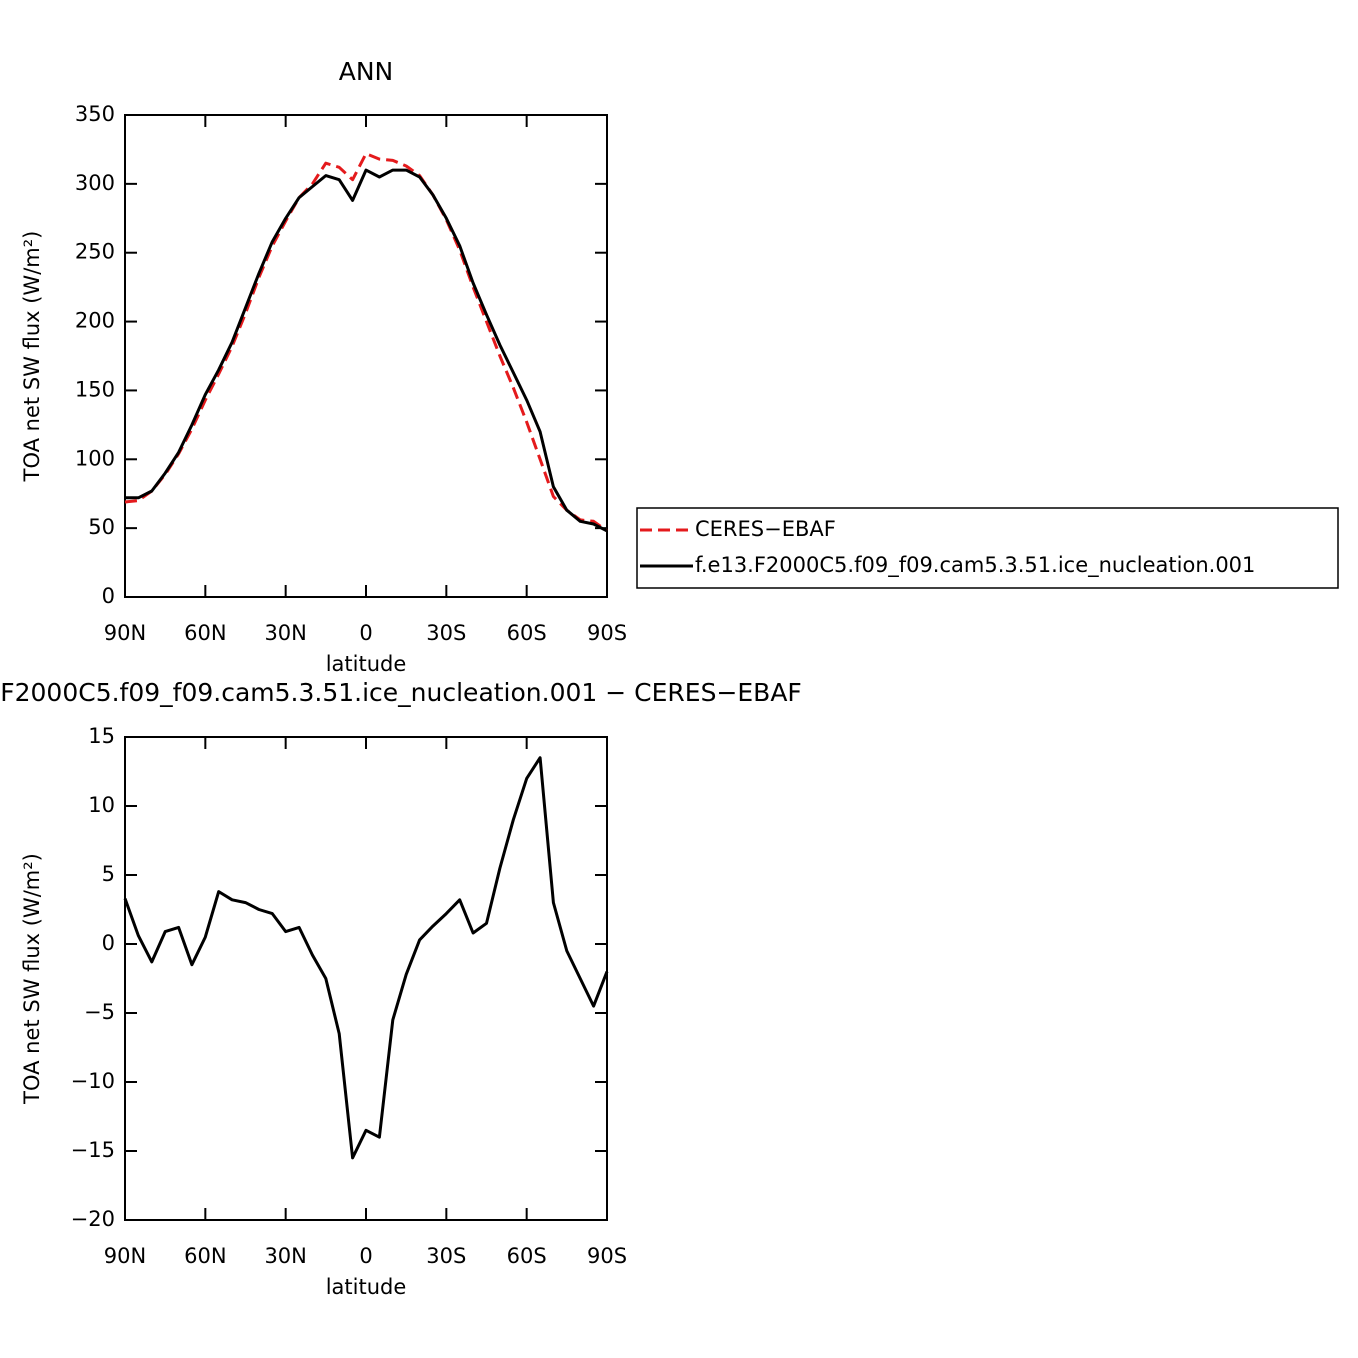 This screenshot has width=1358, height=1358. What do you see at coordinates (101, 736) in the screenshot?
I see `y-tick-label: 15` at bounding box center [101, 736].